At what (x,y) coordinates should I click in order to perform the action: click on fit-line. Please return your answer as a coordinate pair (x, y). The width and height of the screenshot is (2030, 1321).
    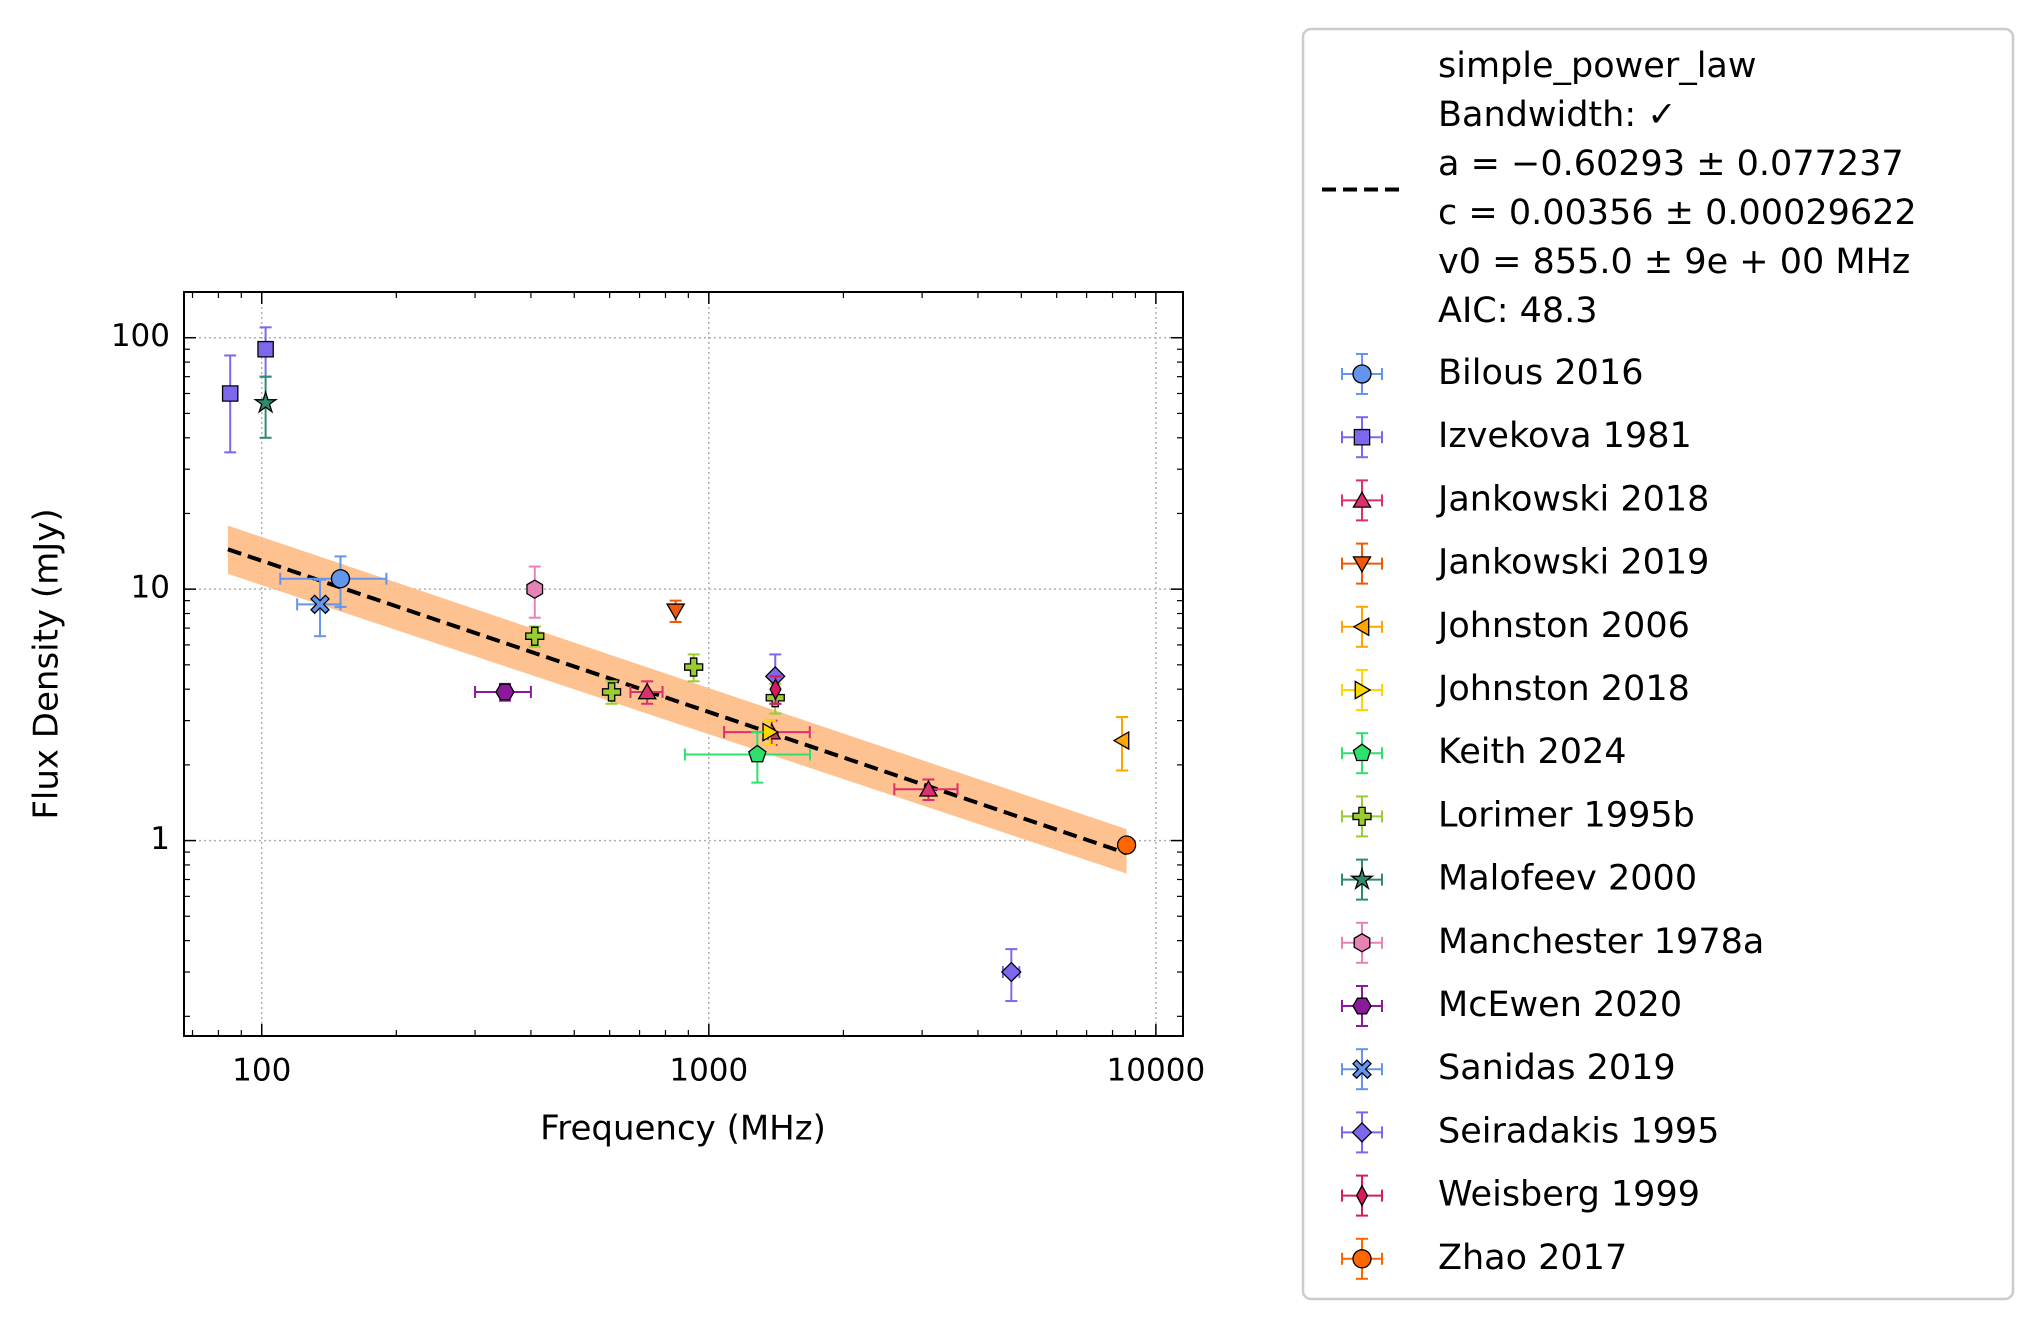
    Looking at the image, I should click on (677, 701).